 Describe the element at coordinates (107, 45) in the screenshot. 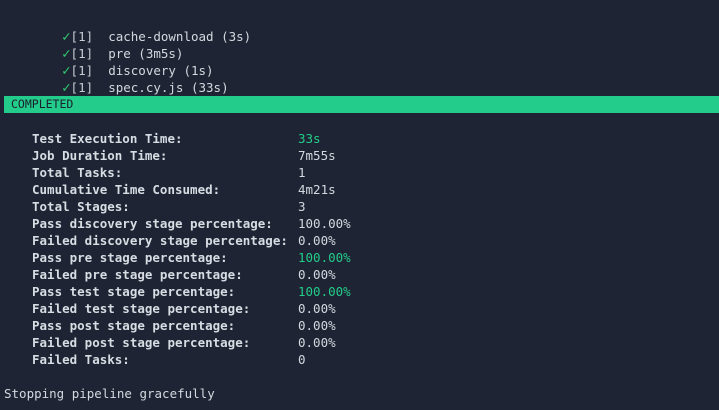

I see `stage-line: ✓[1] pre (3m5s)` at that location.